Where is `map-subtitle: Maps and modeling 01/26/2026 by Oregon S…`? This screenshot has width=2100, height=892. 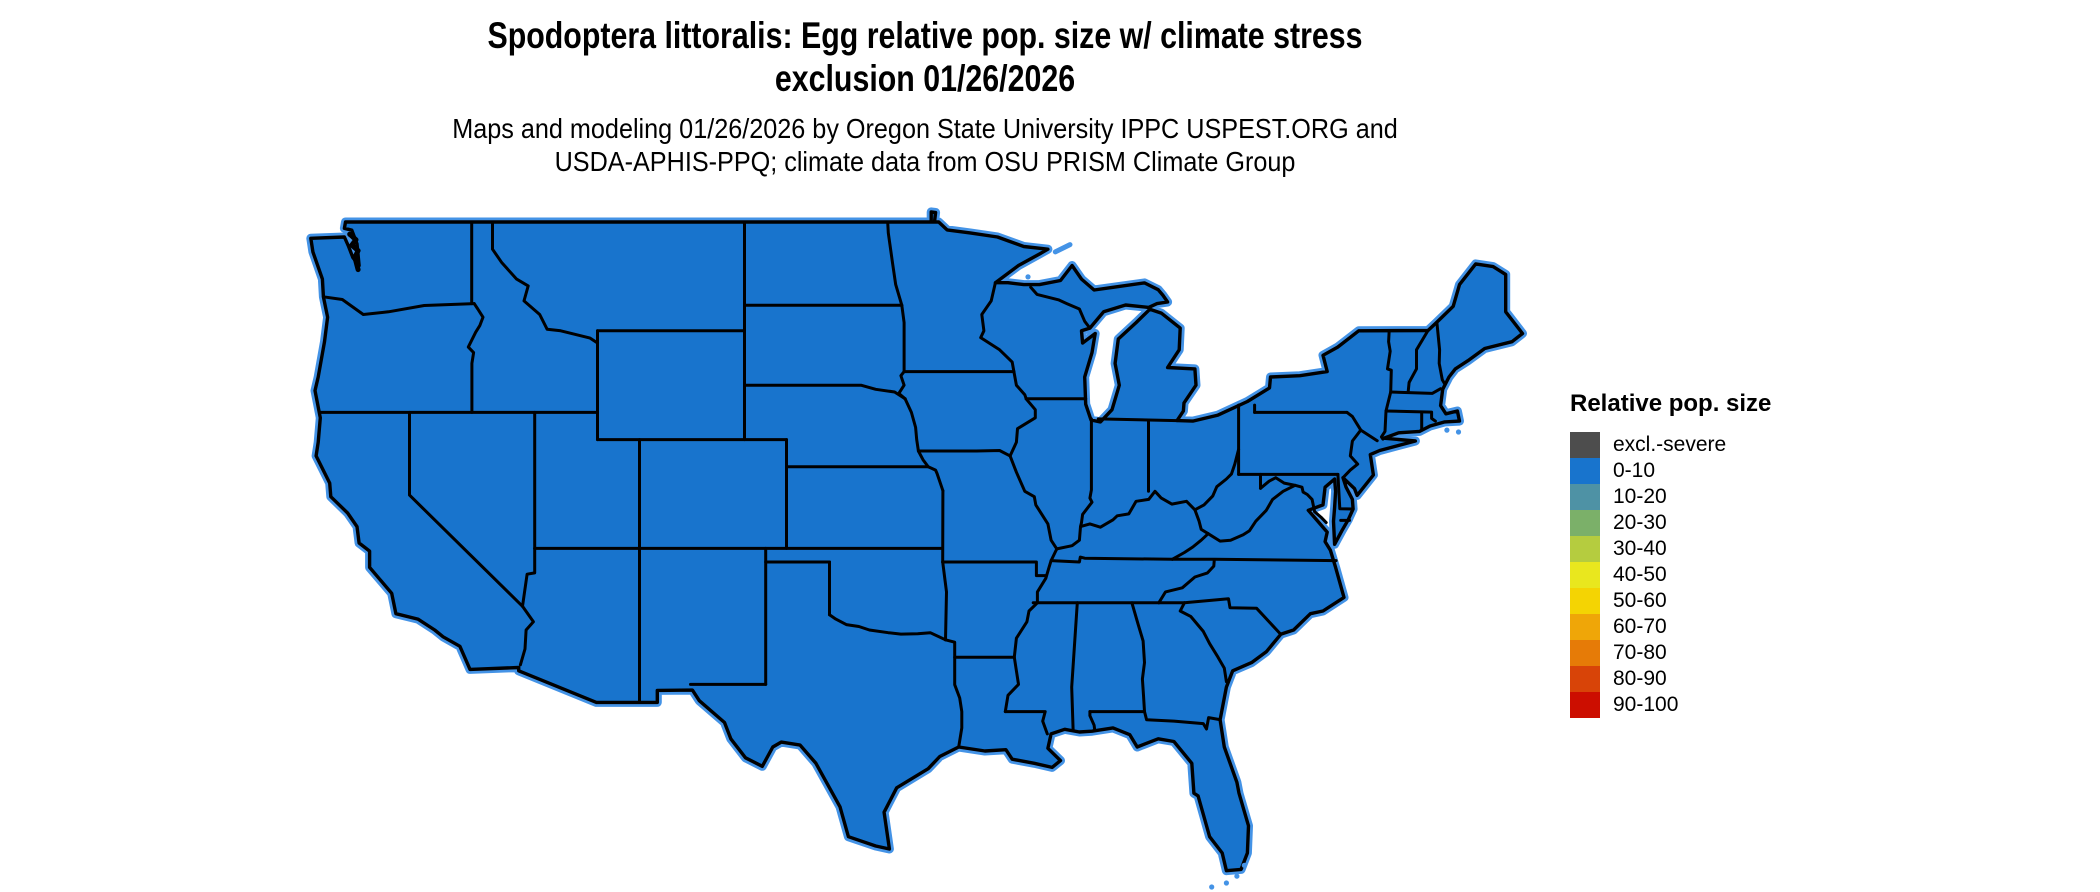
map-subtitle: Maps and modeling 01/26/2026 by Oregon S… is located at coordinates (925, 145).